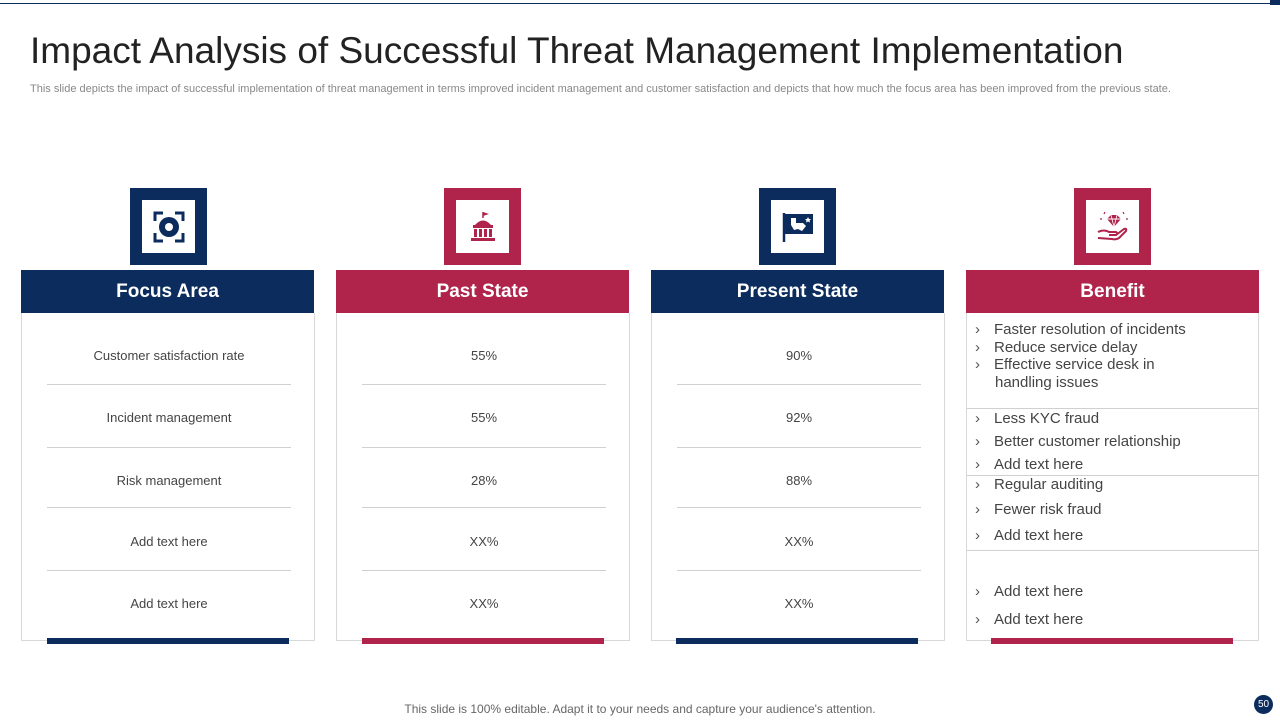 The image size is (1280, 720). I want to click on past-state-column: 55% 55% 28% XX% XX%, so click(483, 477).